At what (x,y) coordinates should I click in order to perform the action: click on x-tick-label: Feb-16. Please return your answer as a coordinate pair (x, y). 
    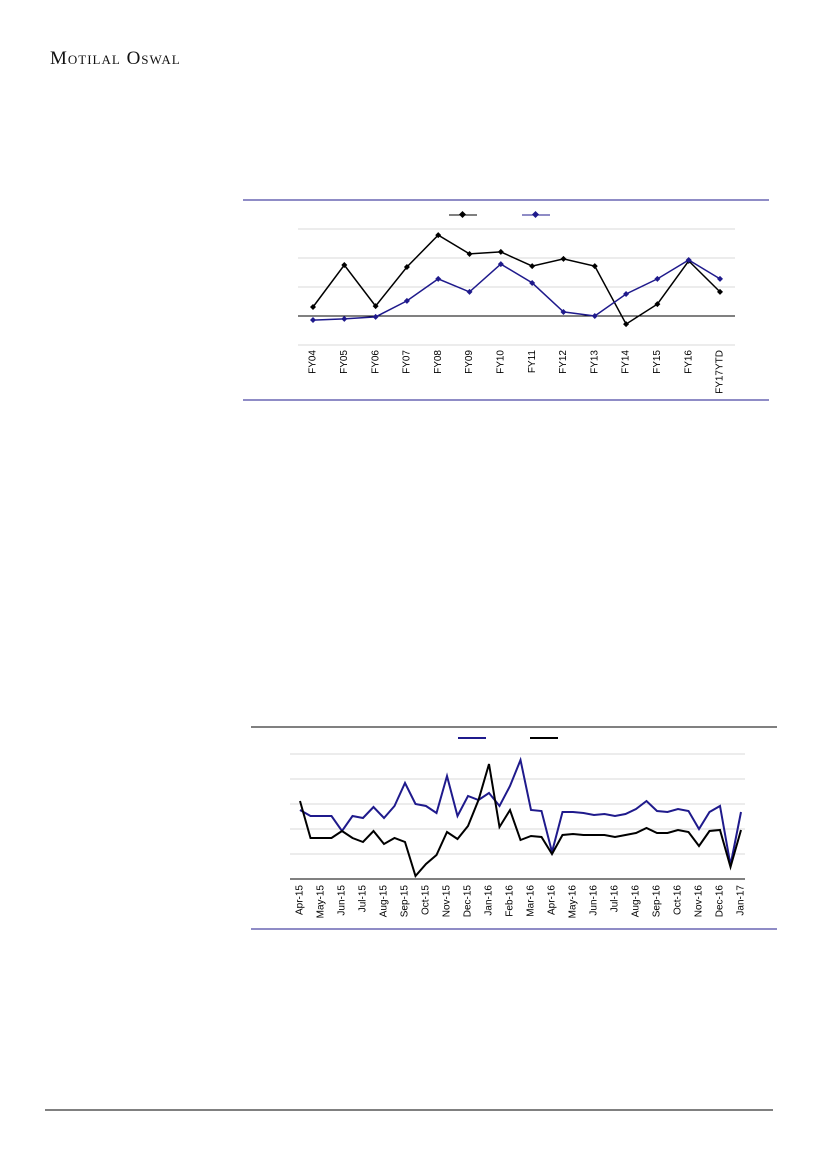
    Looking at the image, I should click on (510, 901).